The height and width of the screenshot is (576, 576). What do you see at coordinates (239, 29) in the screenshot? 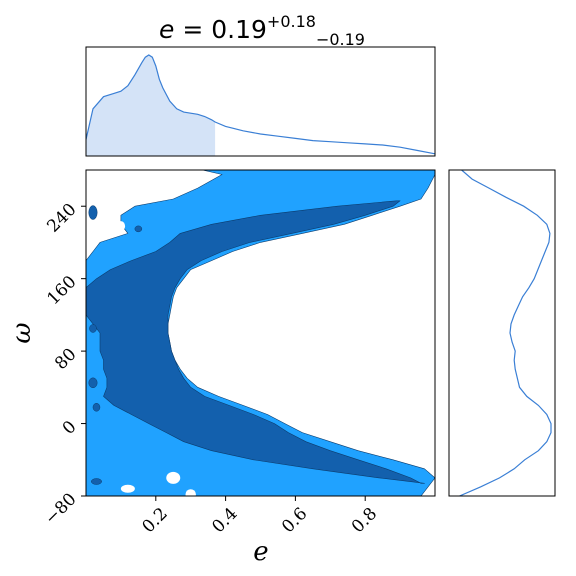
I see `title-value: 0.19` at bounding box center [239, 29].